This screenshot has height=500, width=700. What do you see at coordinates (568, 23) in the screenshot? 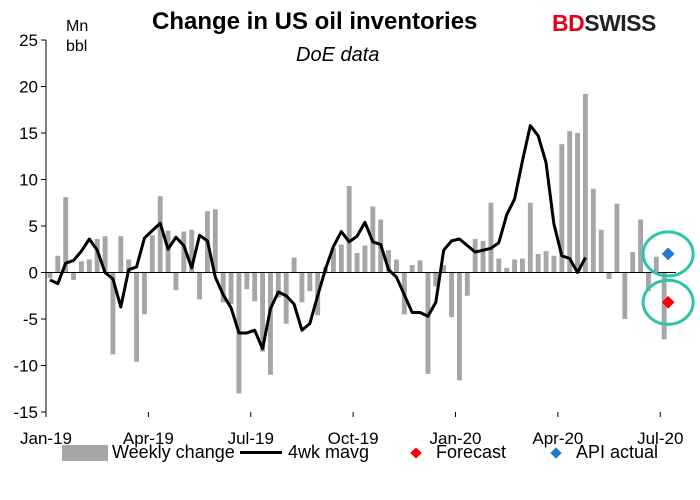
I see `logo-part1: BD` at bounding box center [568, 23].